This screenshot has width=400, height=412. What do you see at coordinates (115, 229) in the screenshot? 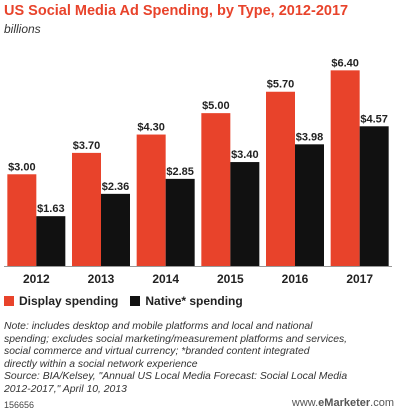
I see `bar-native-2013` at bounding box center [115, 229].